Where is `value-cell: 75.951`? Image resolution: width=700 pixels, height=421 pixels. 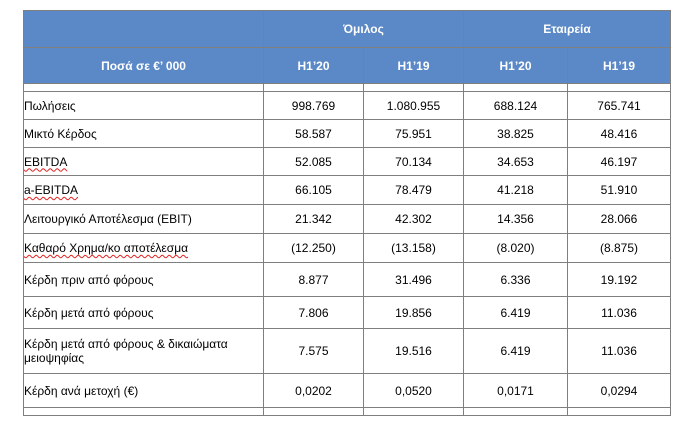
value-cell: 75.951 is located at coordinates (413, 133).